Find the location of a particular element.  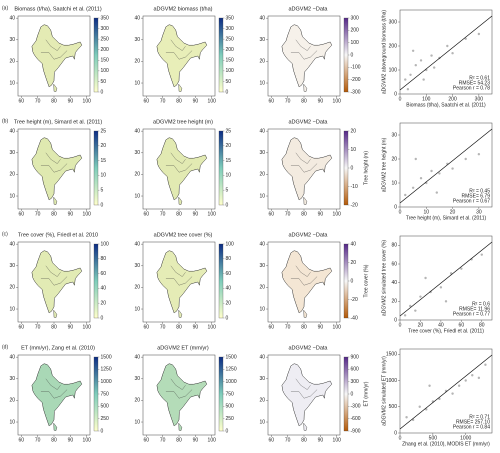

fit-line is located at coordinates (446, 392).